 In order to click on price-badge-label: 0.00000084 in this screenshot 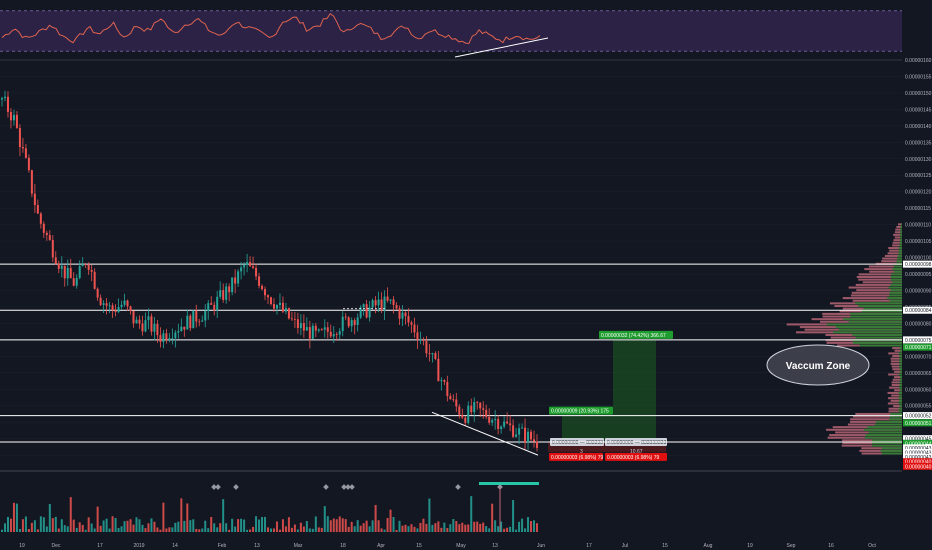, I will do `click(918, 311)`.